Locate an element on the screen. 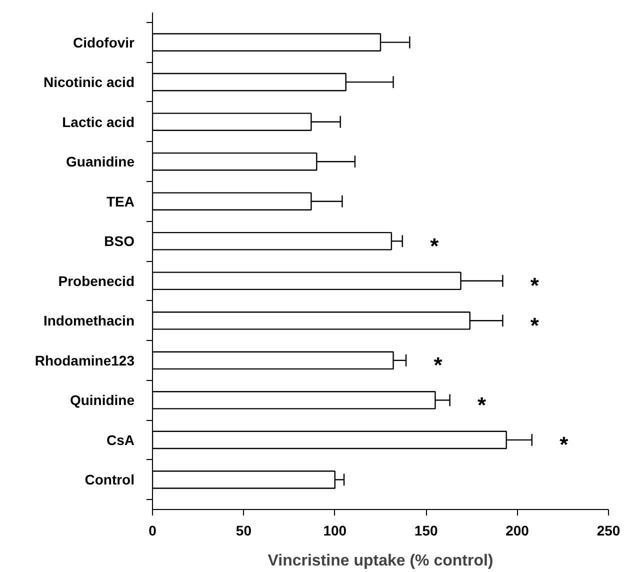 This screenshot has width=625, height=572. x-tick-label: 0 is located at coordinates (152, 530).